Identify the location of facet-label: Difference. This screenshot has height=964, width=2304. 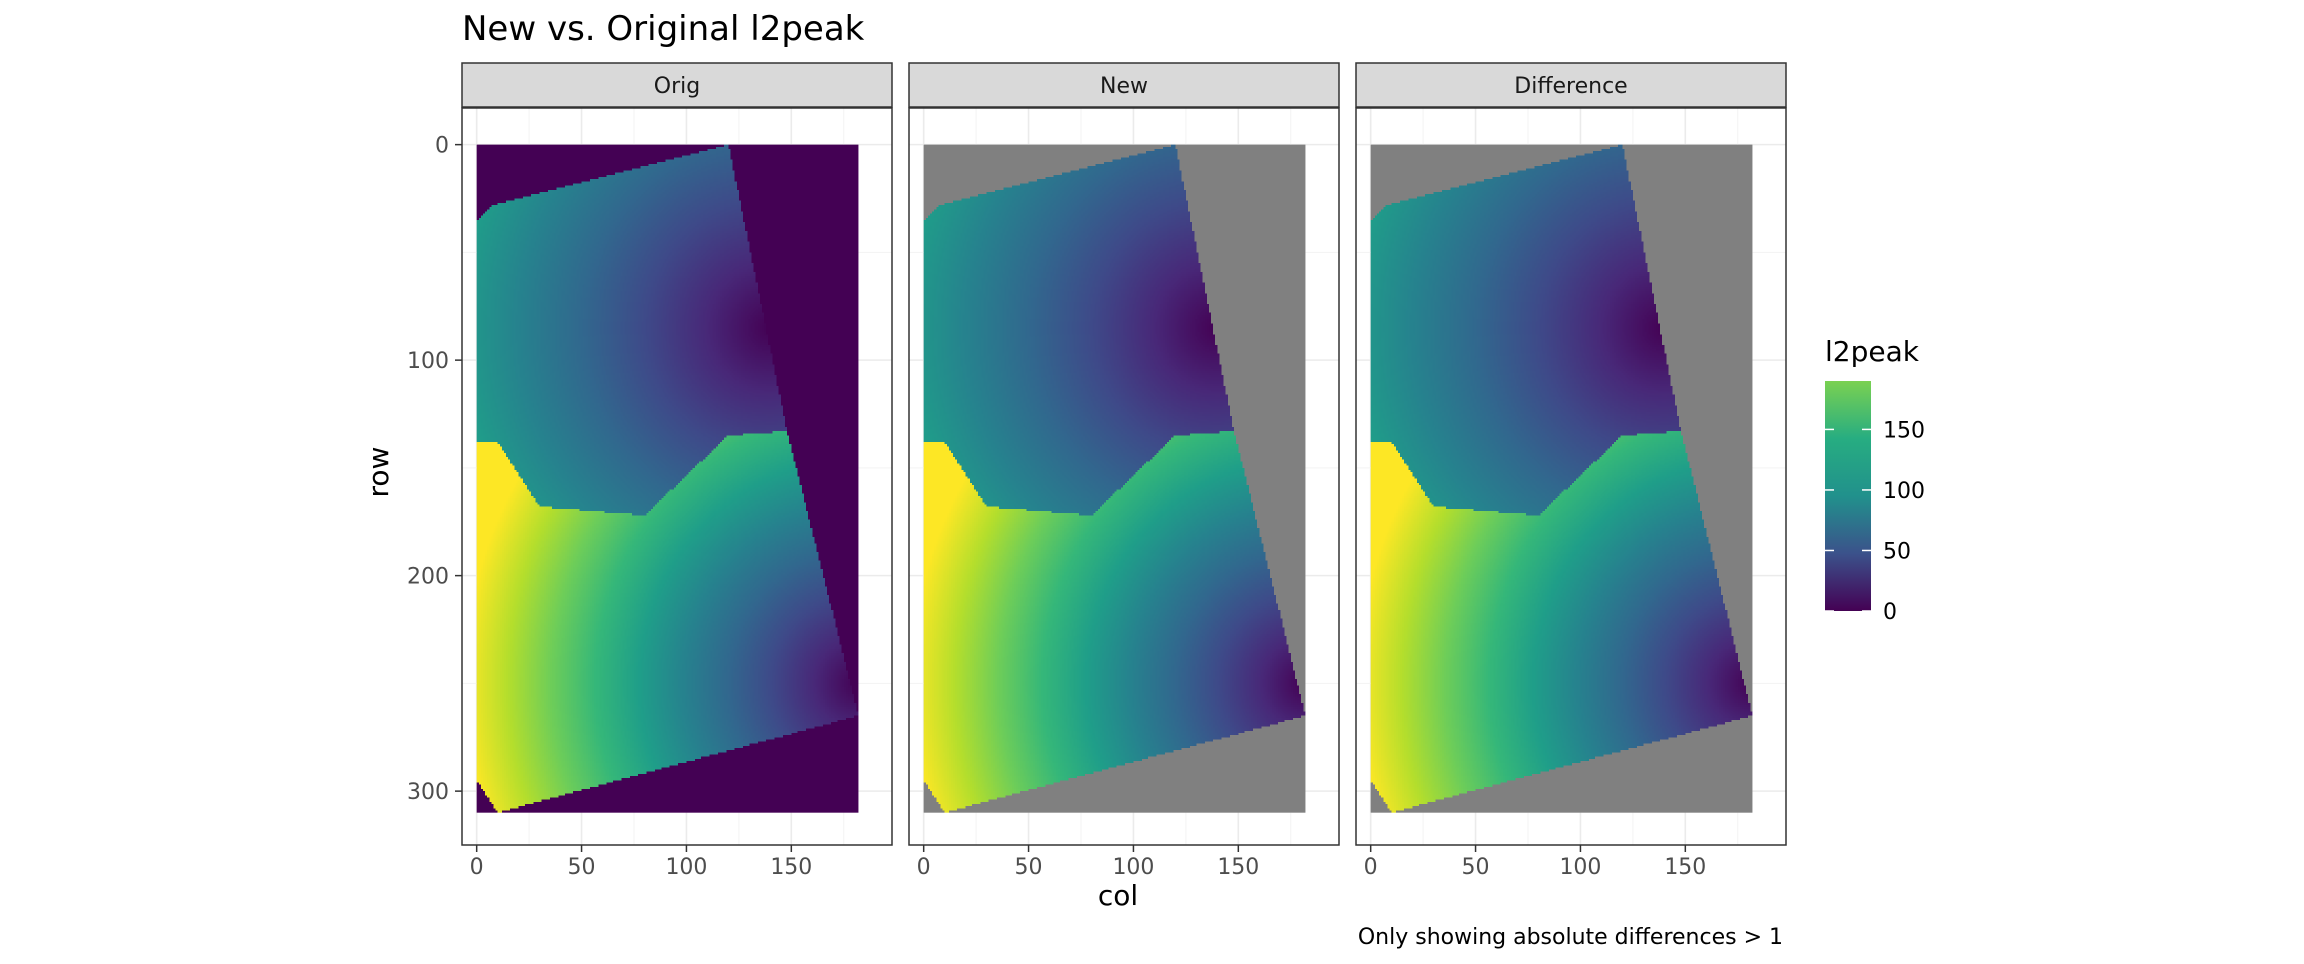
(1570, 86).